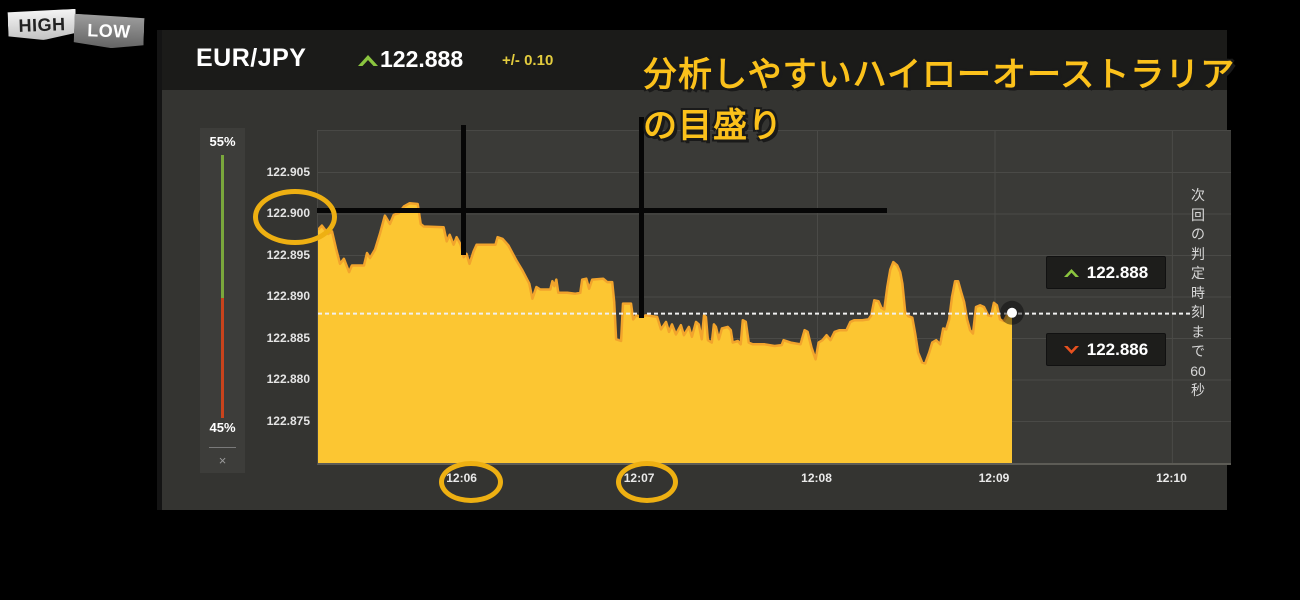  I want to click on price-axis-label: 122.890, so click(288, 296).